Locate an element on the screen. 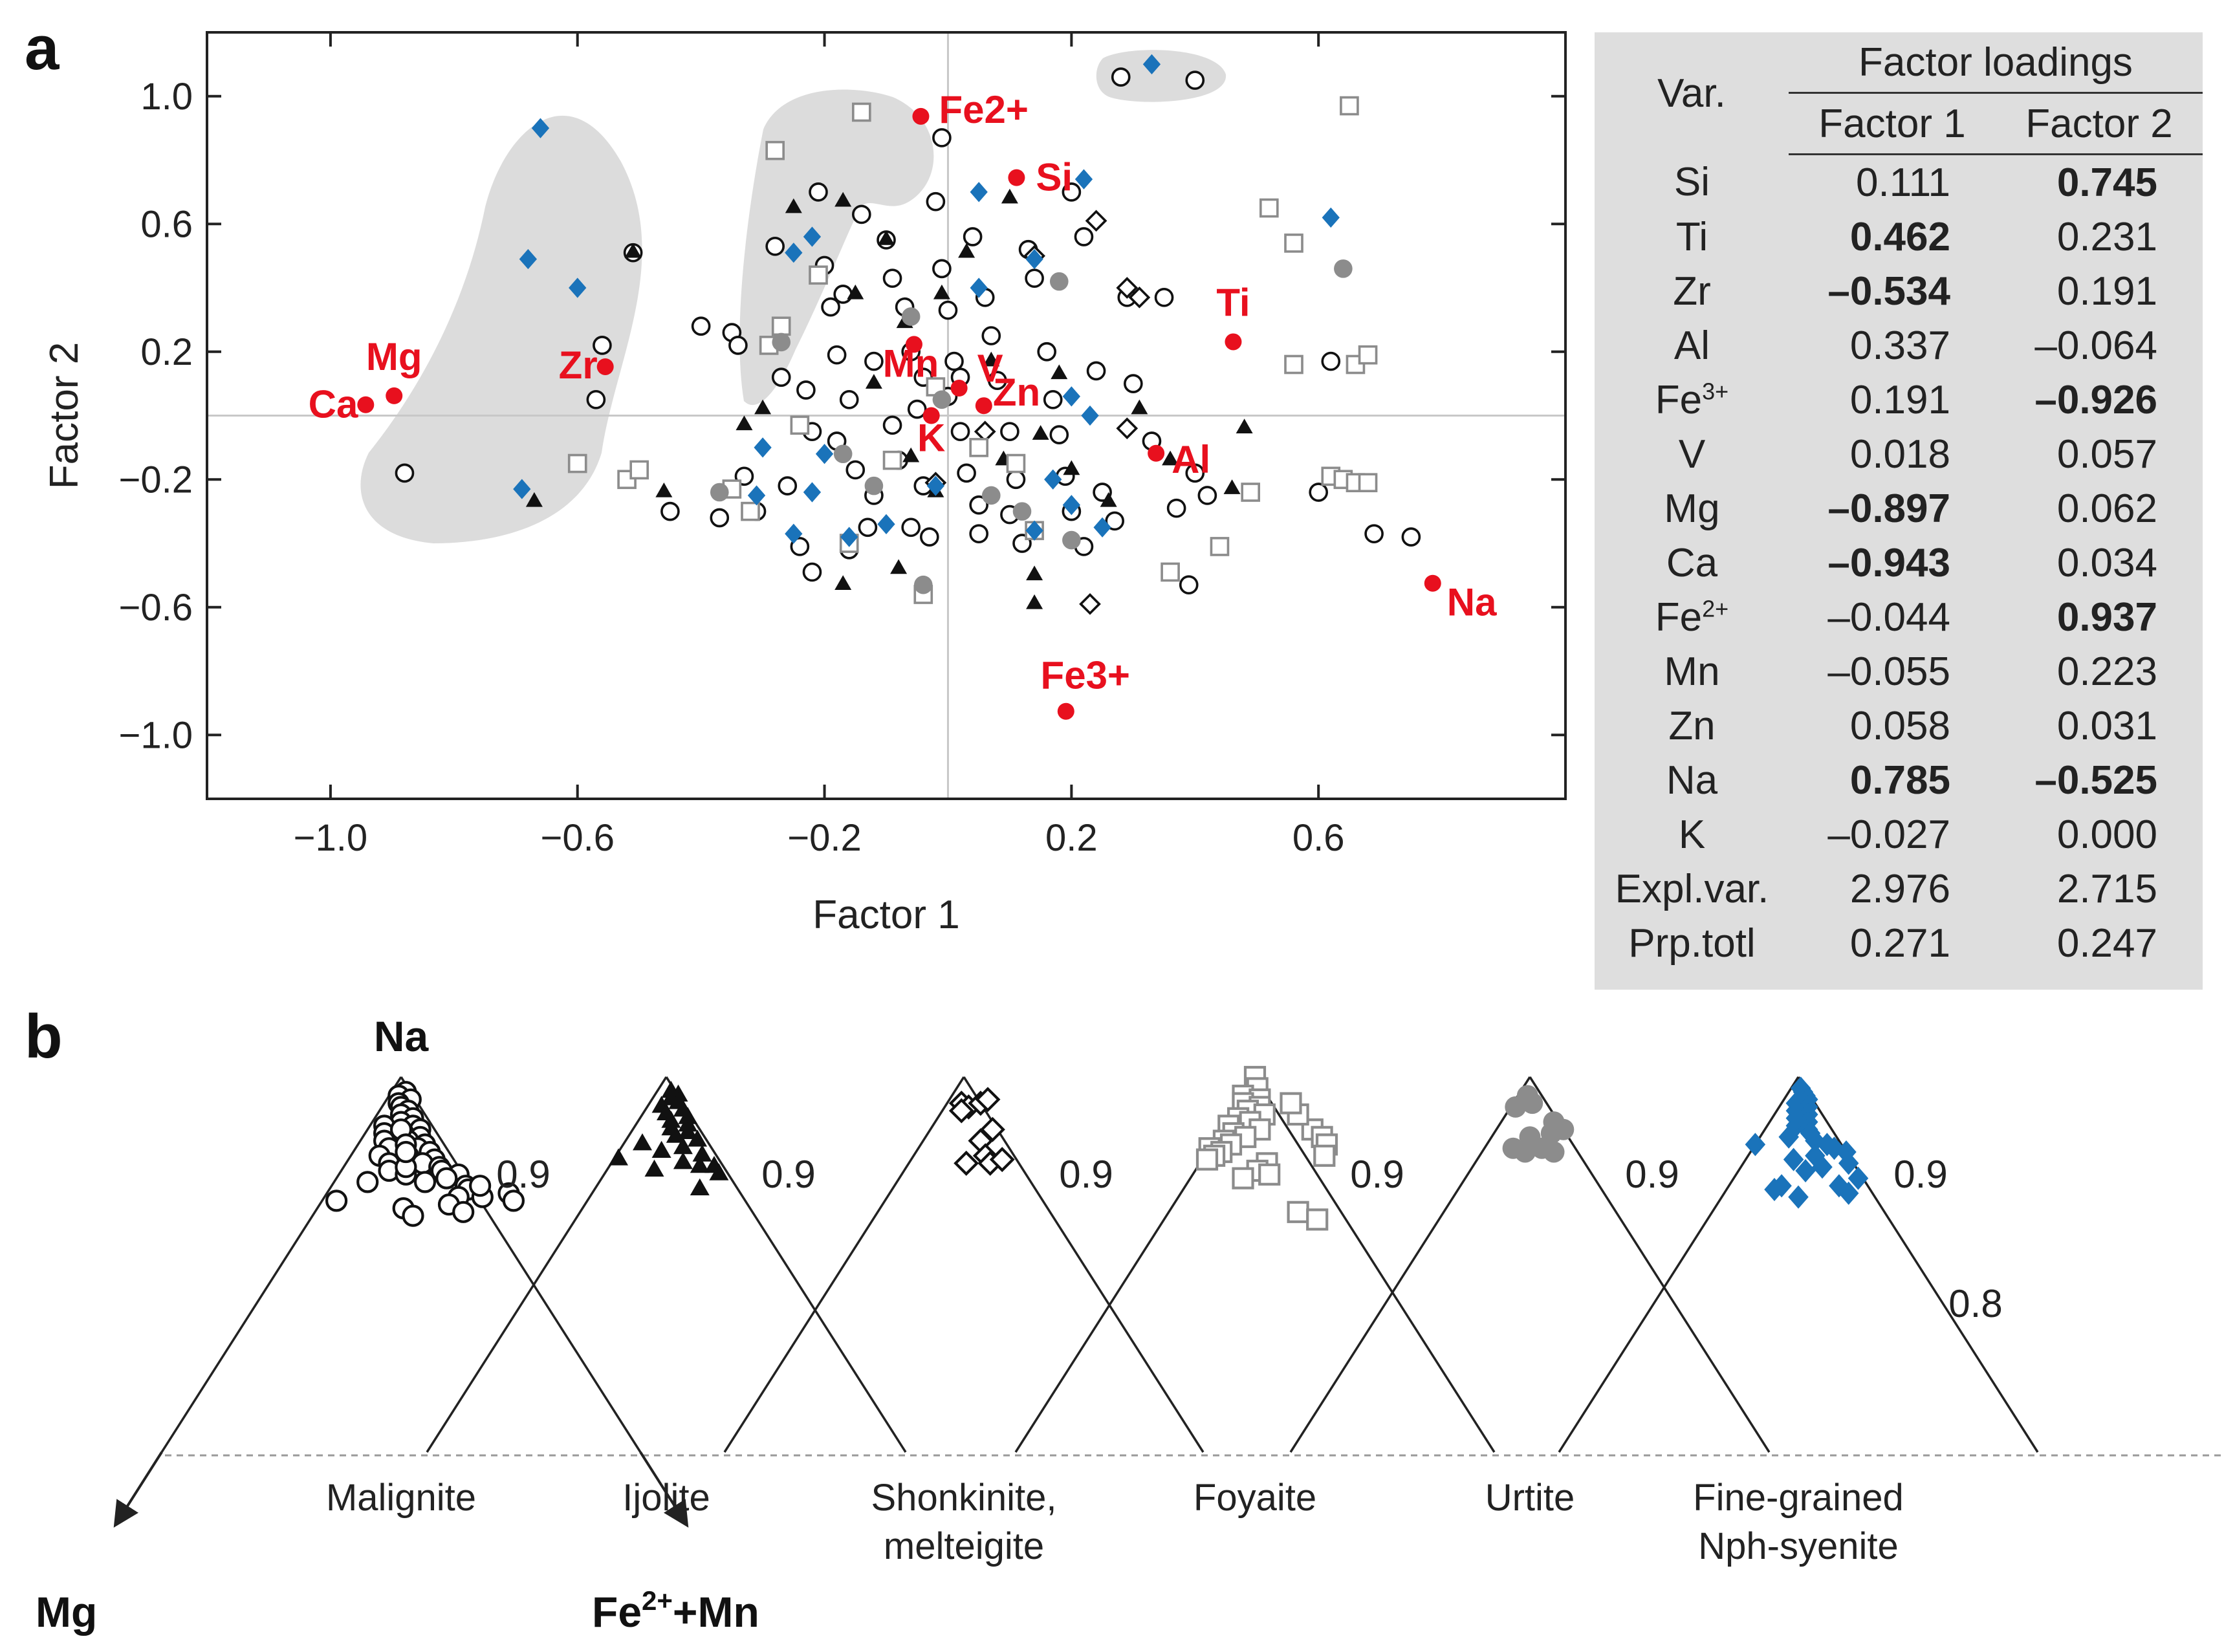 The width and height of the screenshot is (2224, 1652). grey-circle-point is located at coordinates (874, 485).